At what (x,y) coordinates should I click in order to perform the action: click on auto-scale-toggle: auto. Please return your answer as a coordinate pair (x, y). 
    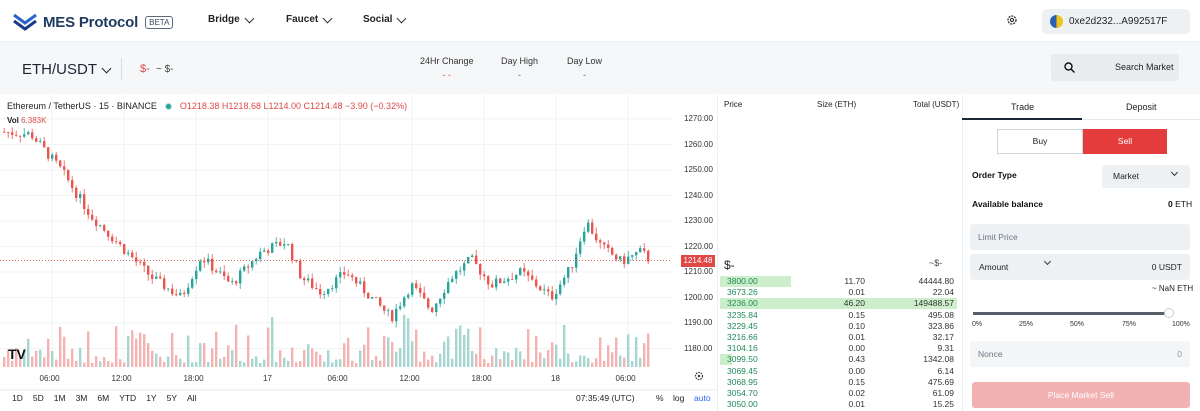
    Looking at the image, I should click on (702, 398).